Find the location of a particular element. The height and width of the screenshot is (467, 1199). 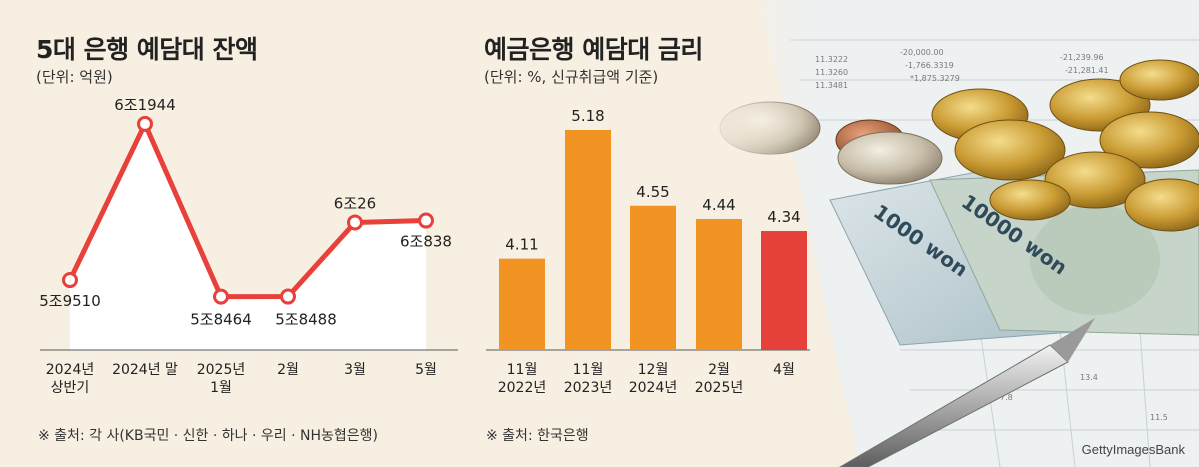

line-chart-area is located at coordinates (248, 236).